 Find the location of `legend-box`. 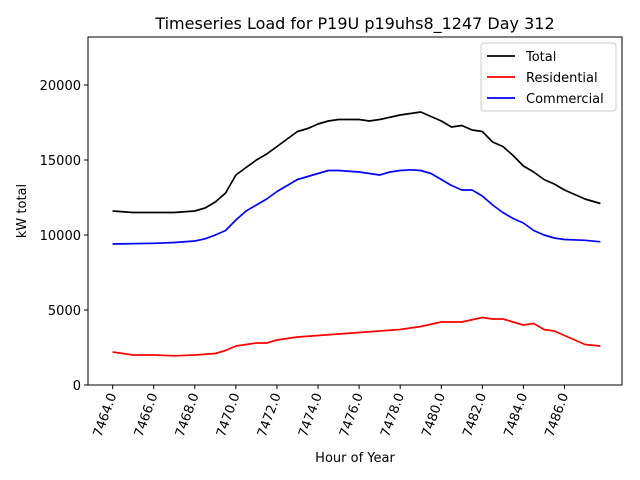

legend-box is located at coordinates (548, 77).